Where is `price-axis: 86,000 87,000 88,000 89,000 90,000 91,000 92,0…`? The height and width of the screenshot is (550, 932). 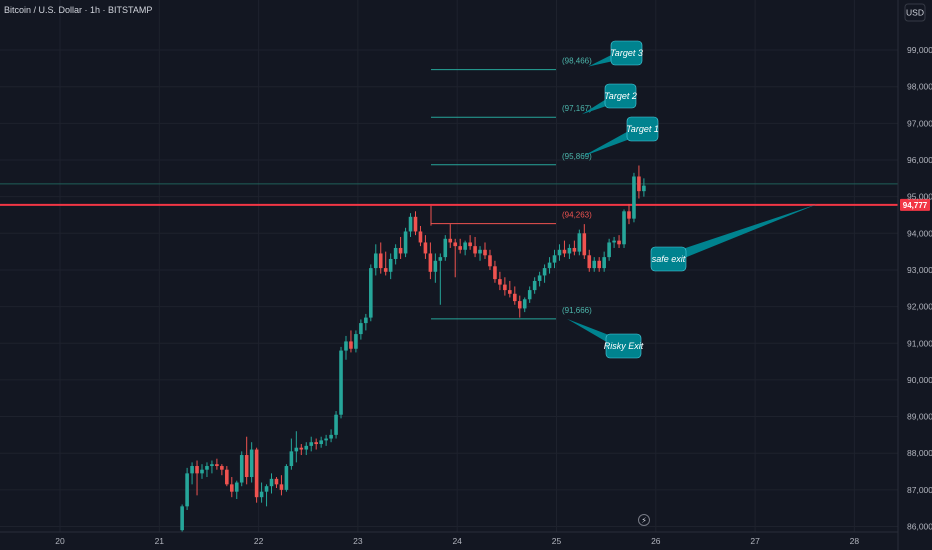
price-axis: 86,000 87,000 88,000 89,000 90,000 91,000 92,0… is located at coordinates (914, 275).